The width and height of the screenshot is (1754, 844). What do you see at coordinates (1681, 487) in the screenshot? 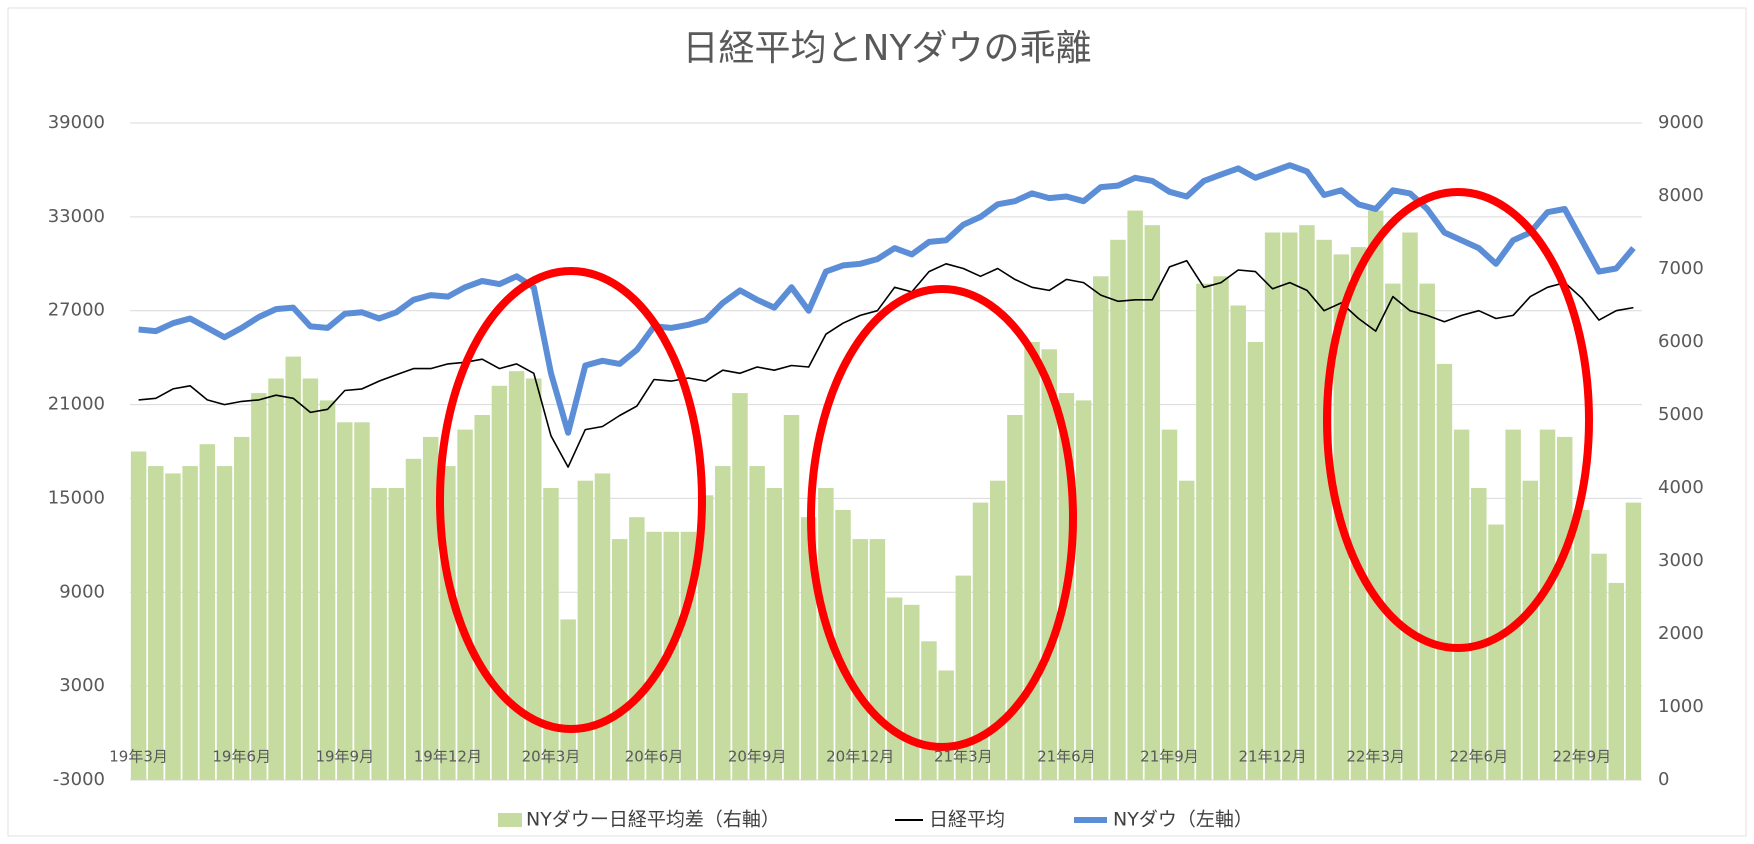
I see `y2-tick-label: 4000` at bounding box center [1681, 487].